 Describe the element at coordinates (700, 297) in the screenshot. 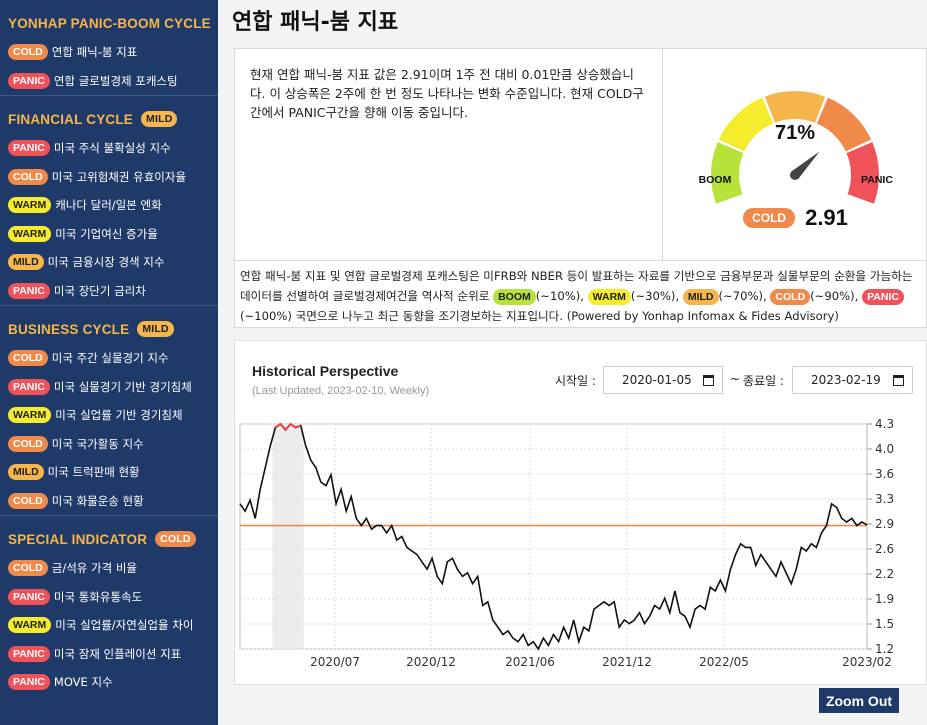

I see `legend-badge: MILD` at that location.